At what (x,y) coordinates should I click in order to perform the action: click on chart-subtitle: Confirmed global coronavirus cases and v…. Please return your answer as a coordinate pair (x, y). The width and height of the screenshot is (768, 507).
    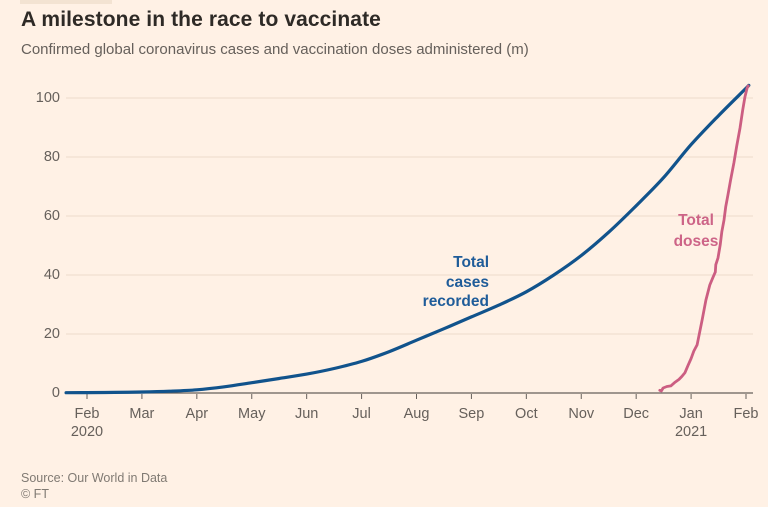
    Looking at the image, I should click on (275, 49).